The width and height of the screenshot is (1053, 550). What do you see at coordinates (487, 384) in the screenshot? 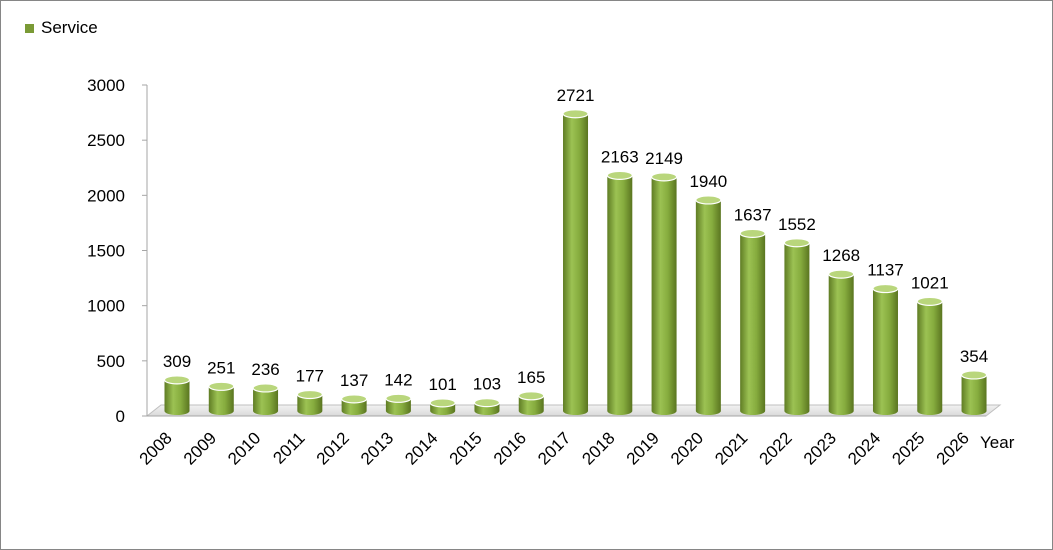
I see `data-label: 103` at bounding box center [487, 384].